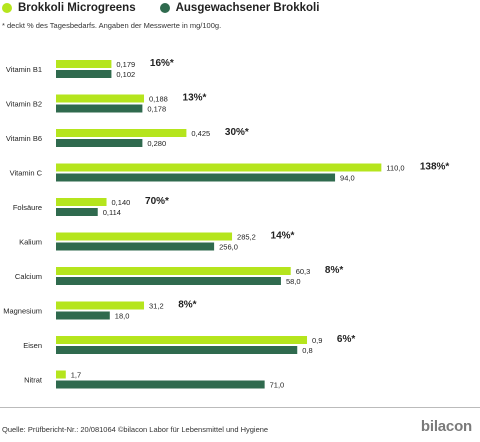 This screenshot has height=442, width=480. I want to click on value-label-mature-kalium: 256,0, so click(228, 247).